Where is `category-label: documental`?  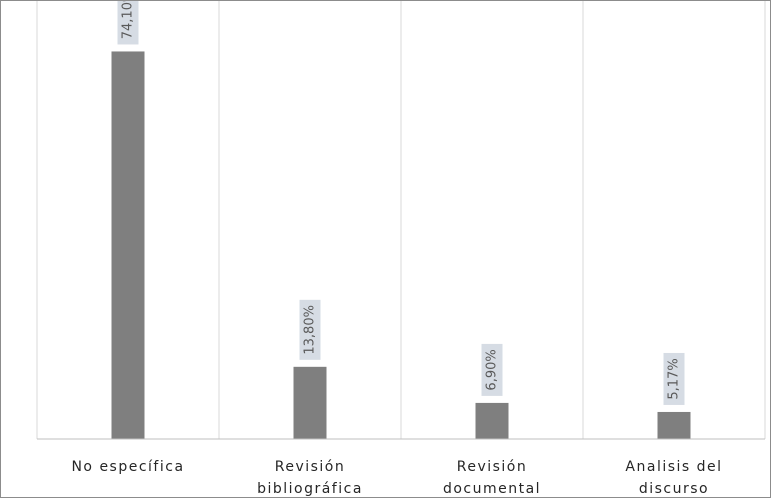
category-label: documental is located at coordinates (492, 489).